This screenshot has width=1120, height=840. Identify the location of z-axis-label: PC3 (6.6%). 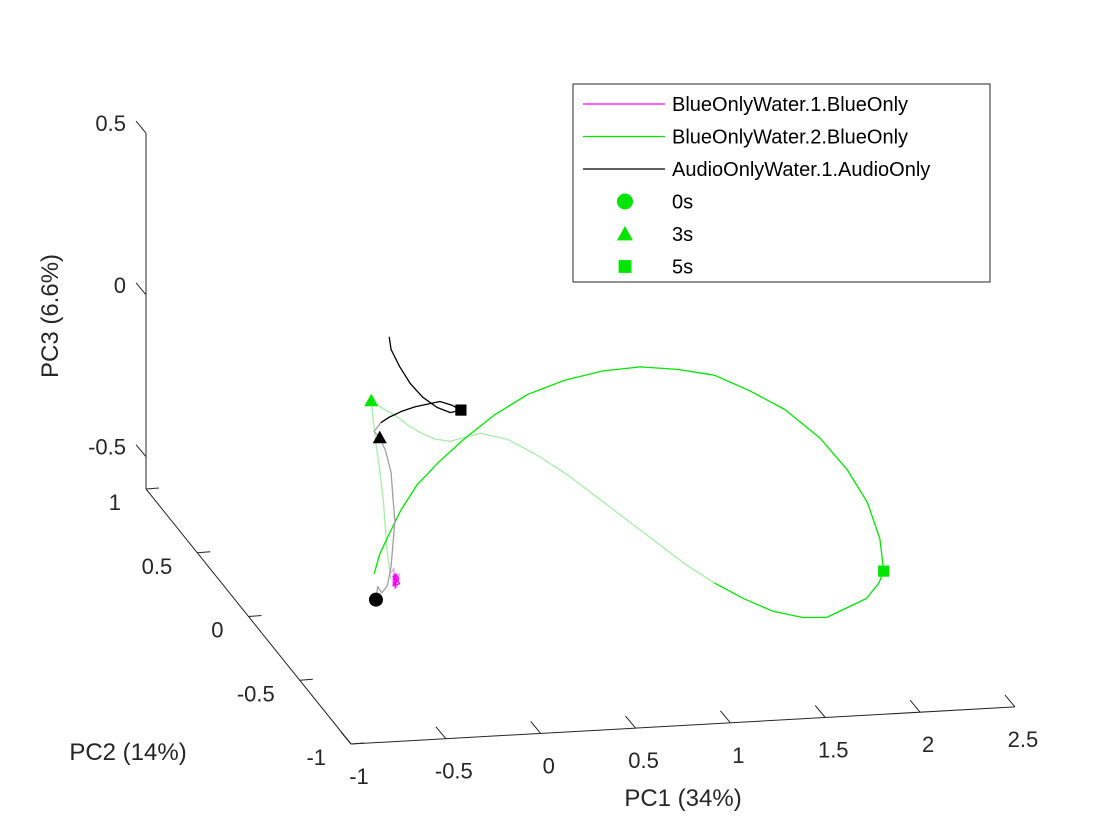
(50, 316).